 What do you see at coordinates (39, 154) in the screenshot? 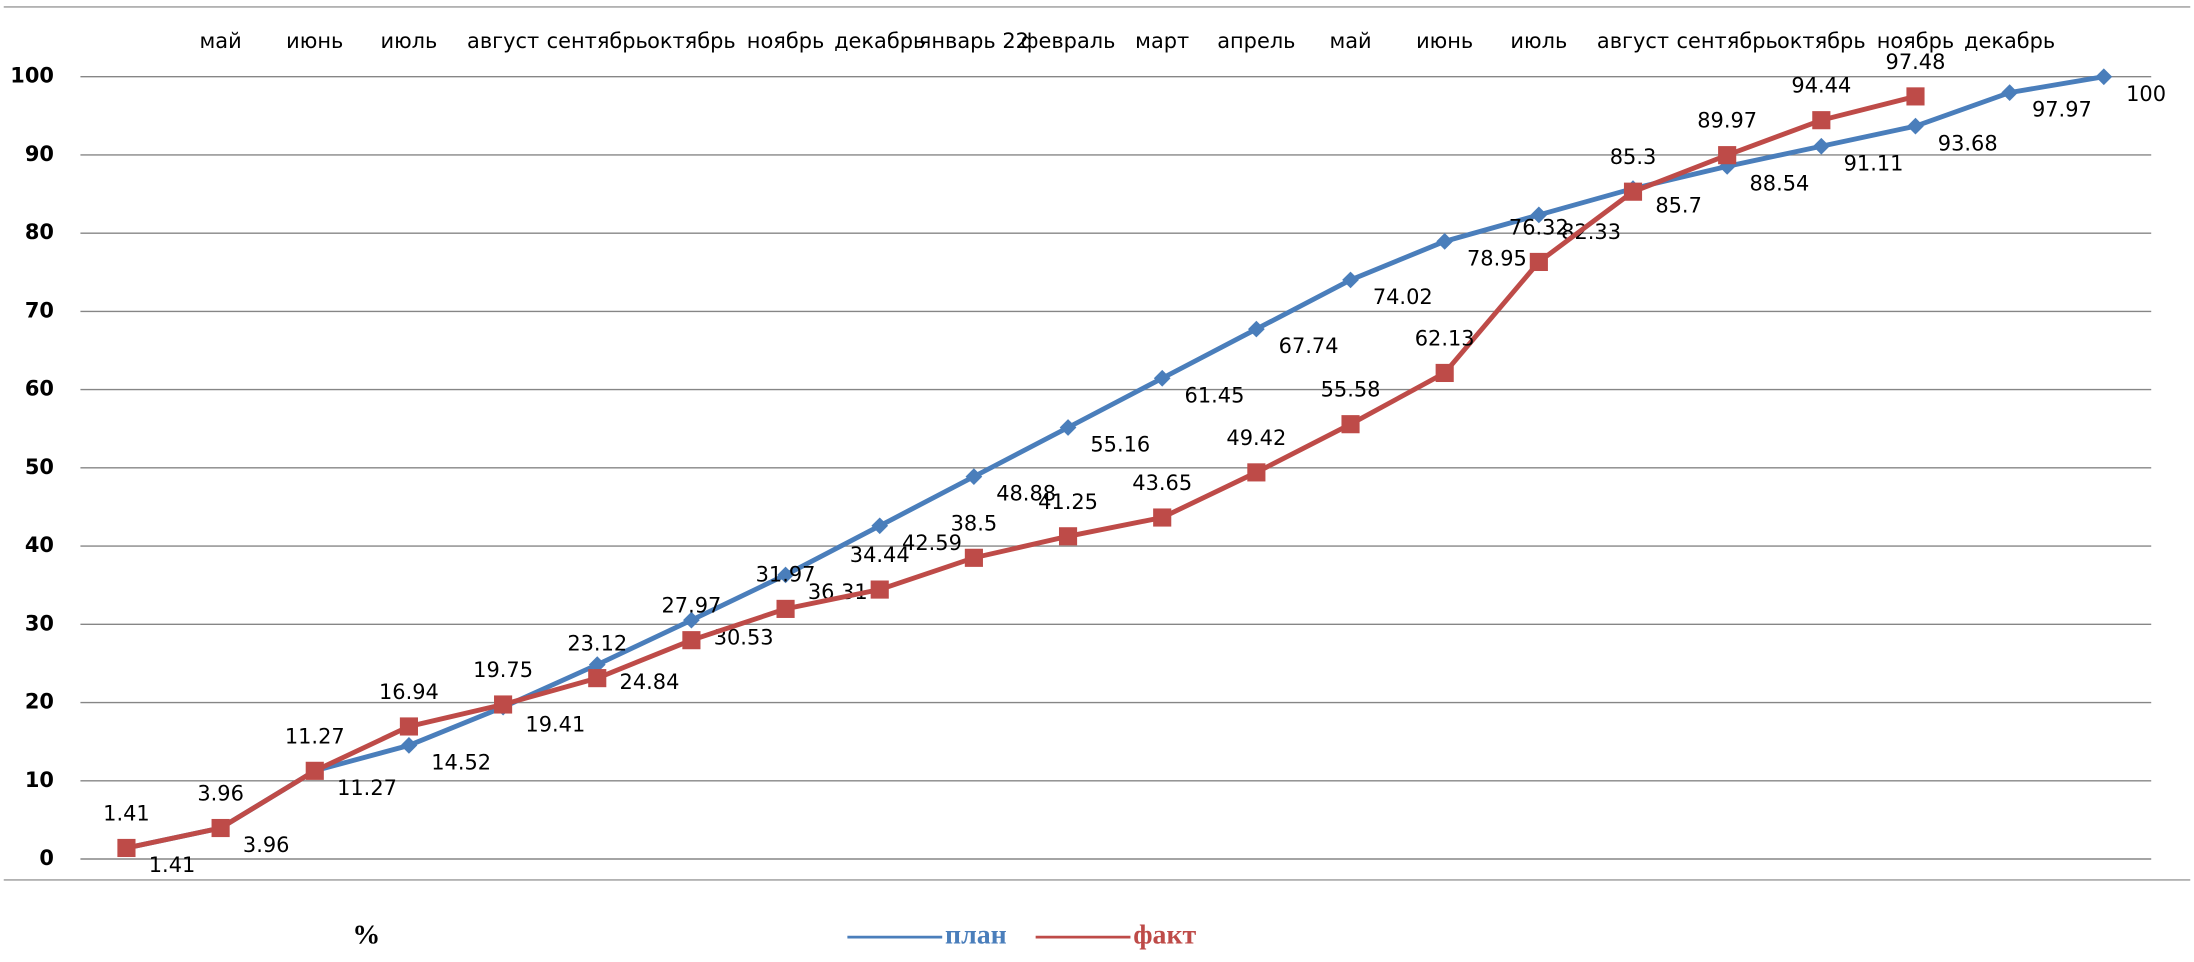
I see `y-tick-label: 90` at bounding box center [39, 154].